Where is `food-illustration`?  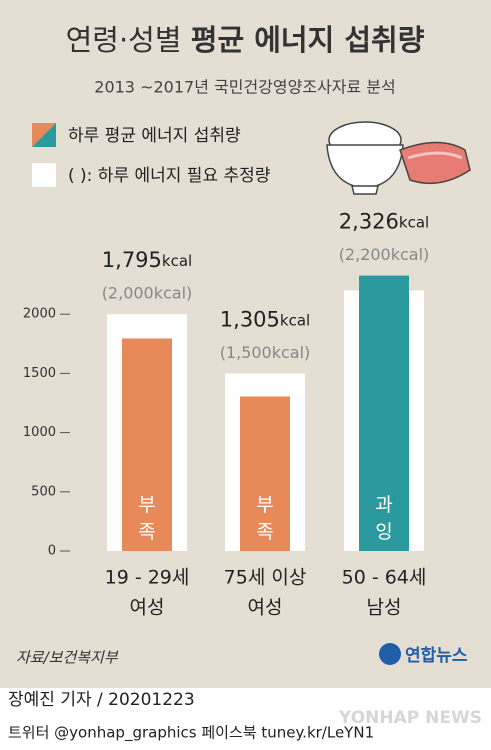 food-illustration is located at coordinates (398, 158).